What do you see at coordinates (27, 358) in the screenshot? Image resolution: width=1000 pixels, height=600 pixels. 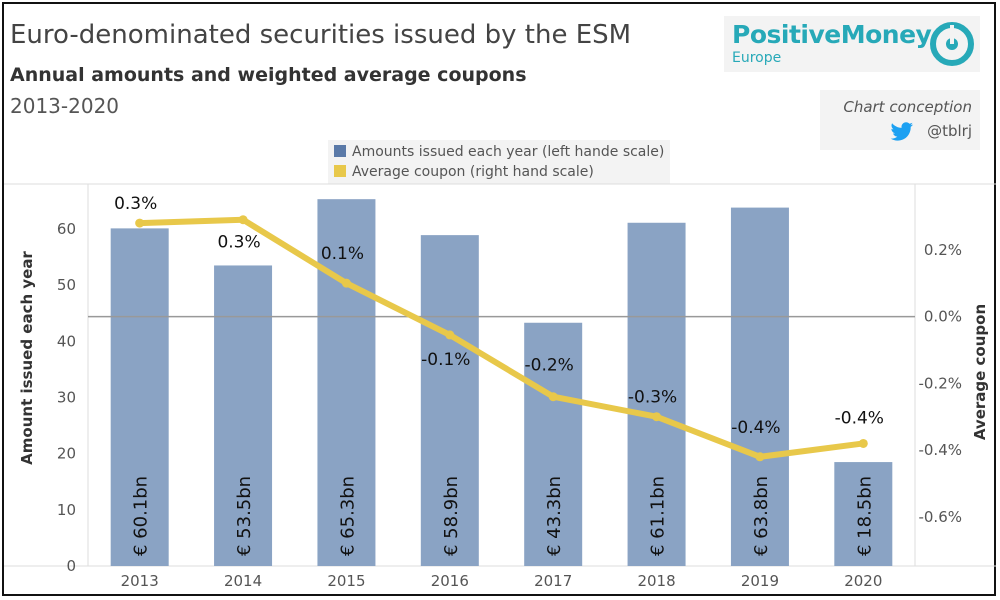 I see `y-axis-title-left: Amount issued each year` at bounding box center [27, 358].